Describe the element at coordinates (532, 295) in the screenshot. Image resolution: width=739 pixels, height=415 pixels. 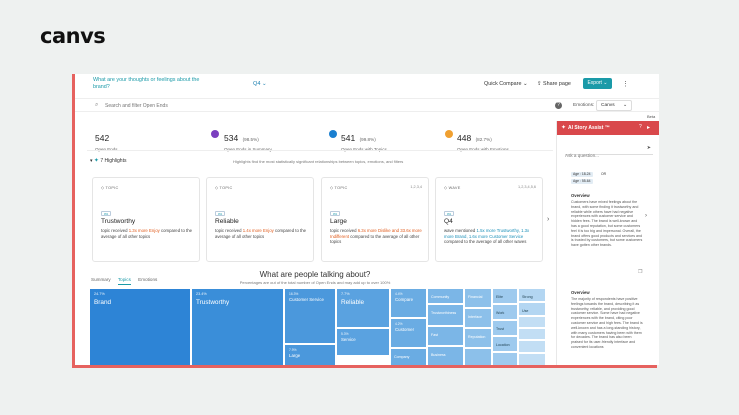
I see `treemap-cell: Strong` at that location.